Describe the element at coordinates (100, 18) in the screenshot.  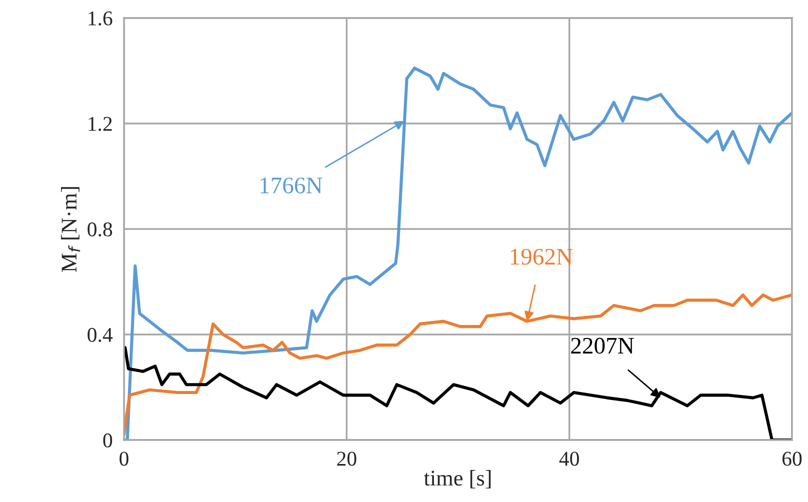
I see `y-tick-label: 1.6` at that location.